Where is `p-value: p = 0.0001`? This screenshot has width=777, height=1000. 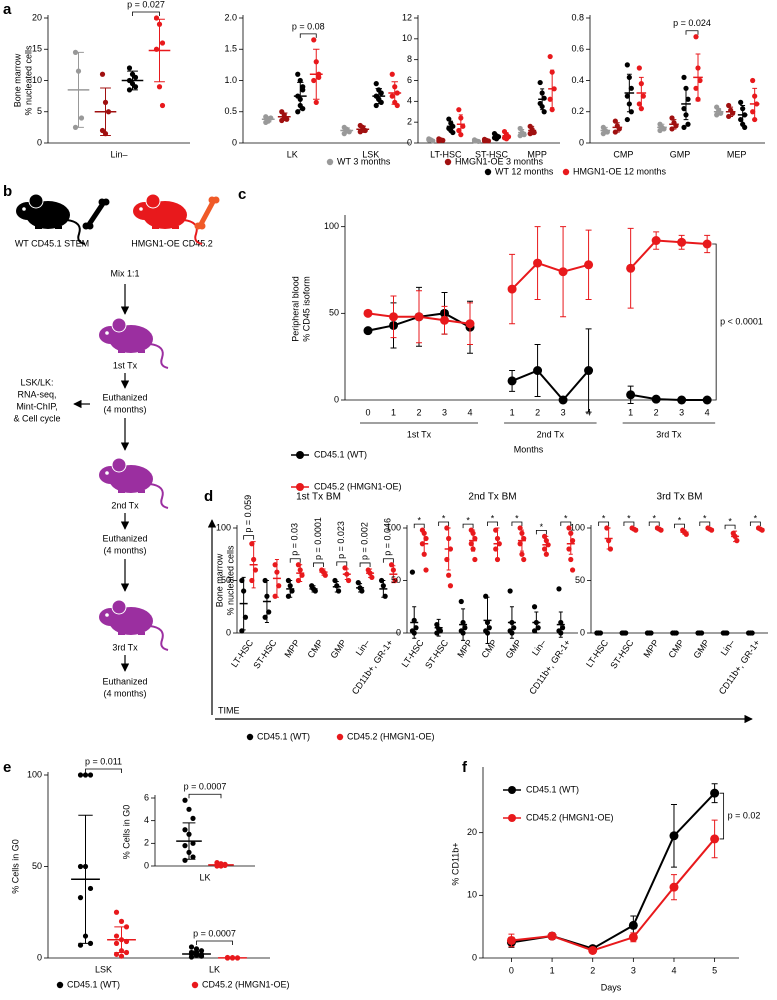 p-value: p = 0.0001 is located at coordinates (318, 538).